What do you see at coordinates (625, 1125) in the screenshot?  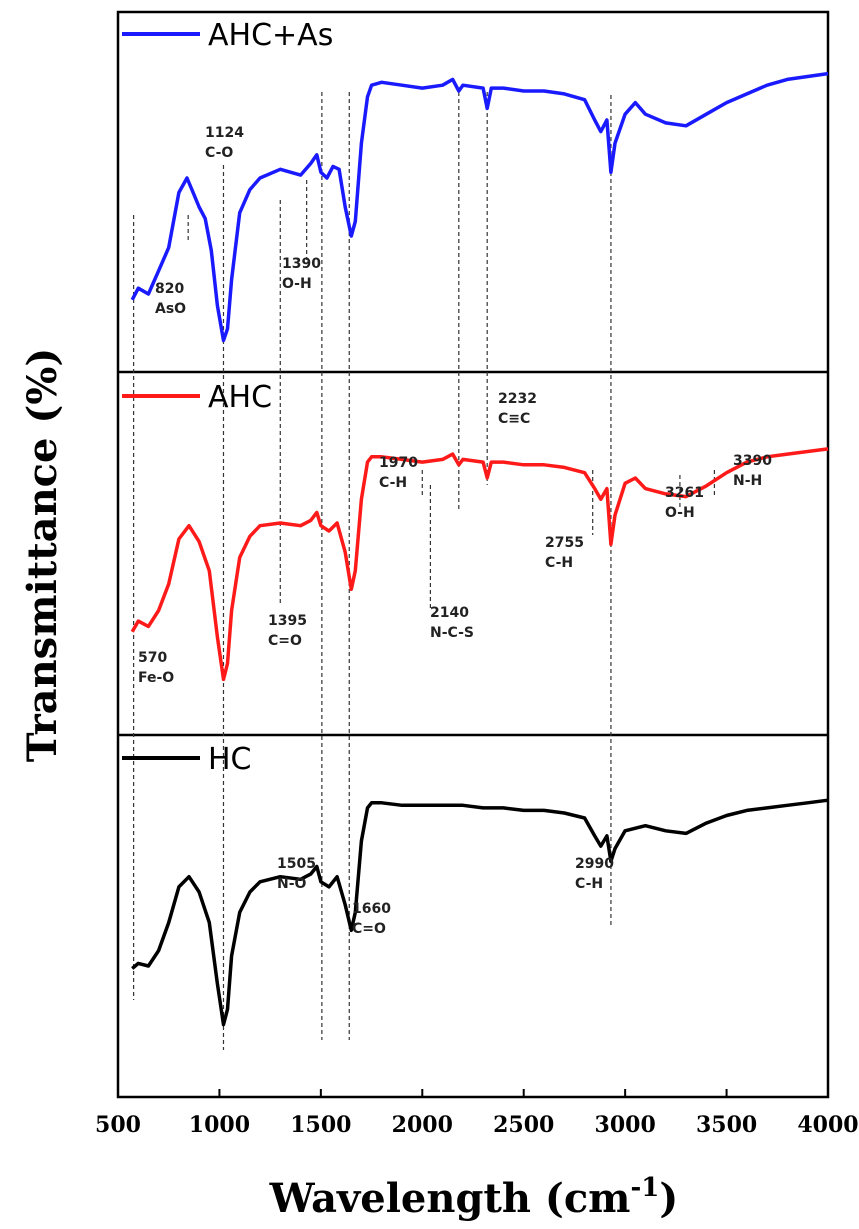 I see `x-tick-label: 3000` at bounding box center [625, 1125].